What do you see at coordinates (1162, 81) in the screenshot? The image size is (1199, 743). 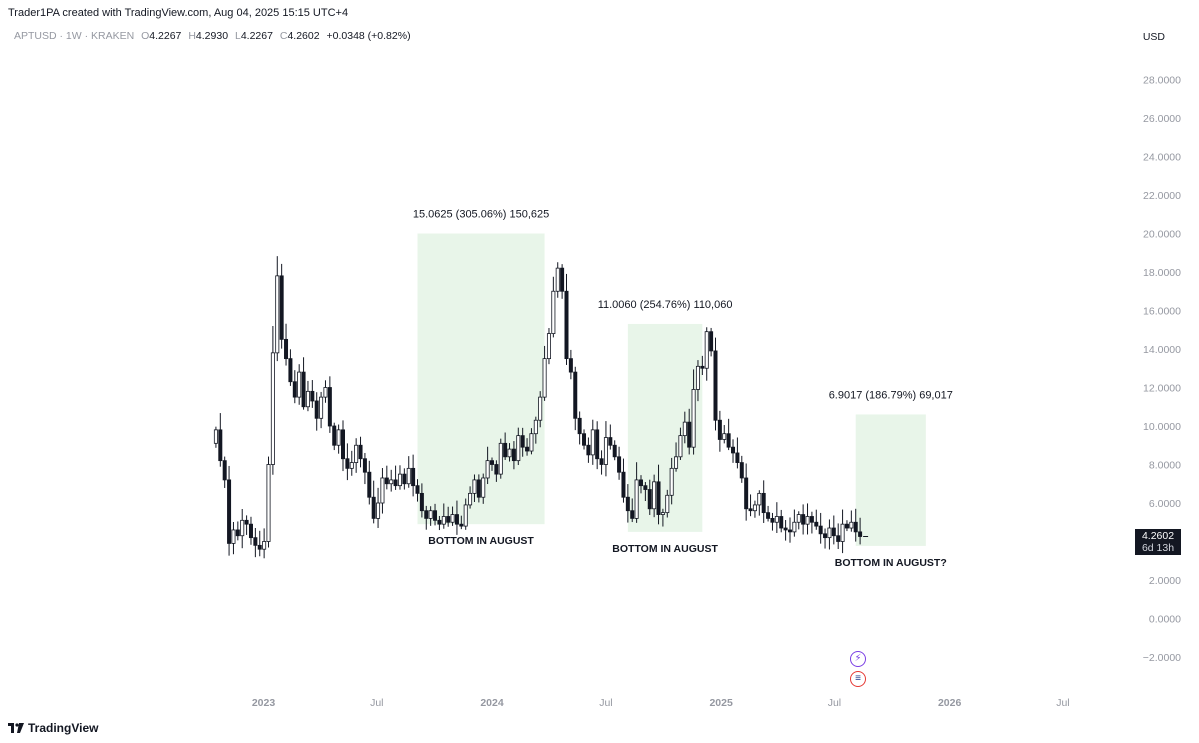 I see `y-tick-label: 28.0000` at bounding box center [1162, 81].